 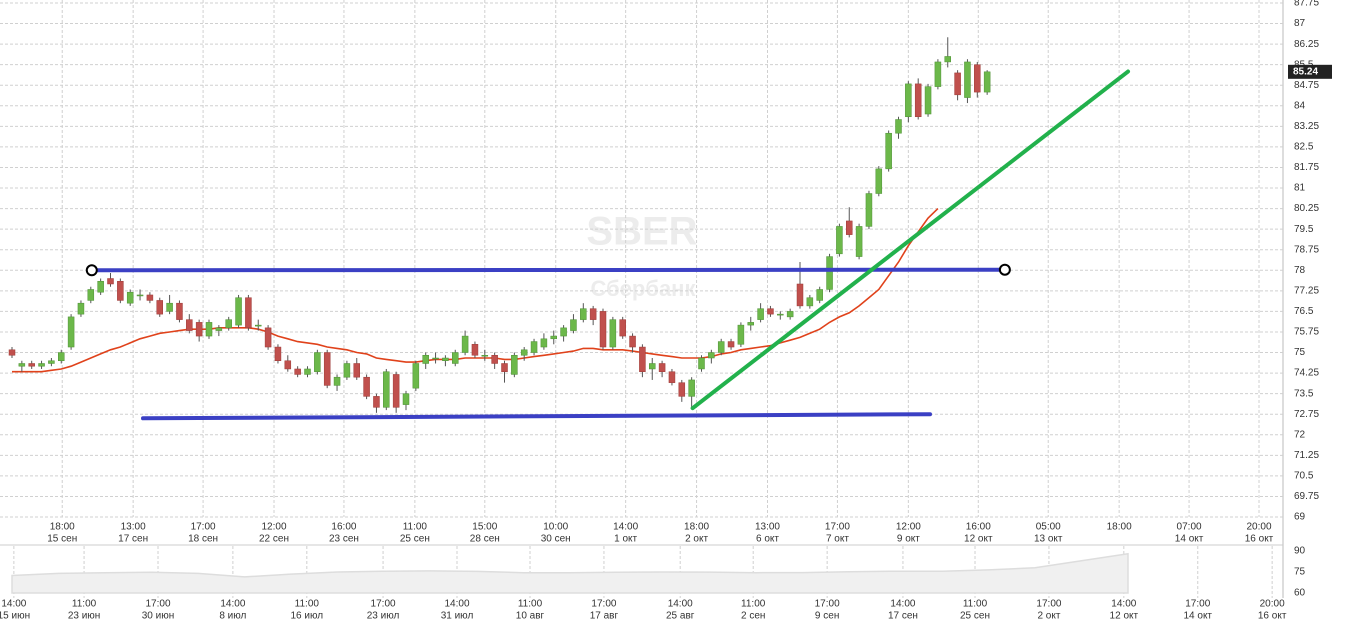 What do you see at coordinates (133, 527) in the screenshot?
I see `x-tick-label: 13:00` at bounding box center [133, 527].